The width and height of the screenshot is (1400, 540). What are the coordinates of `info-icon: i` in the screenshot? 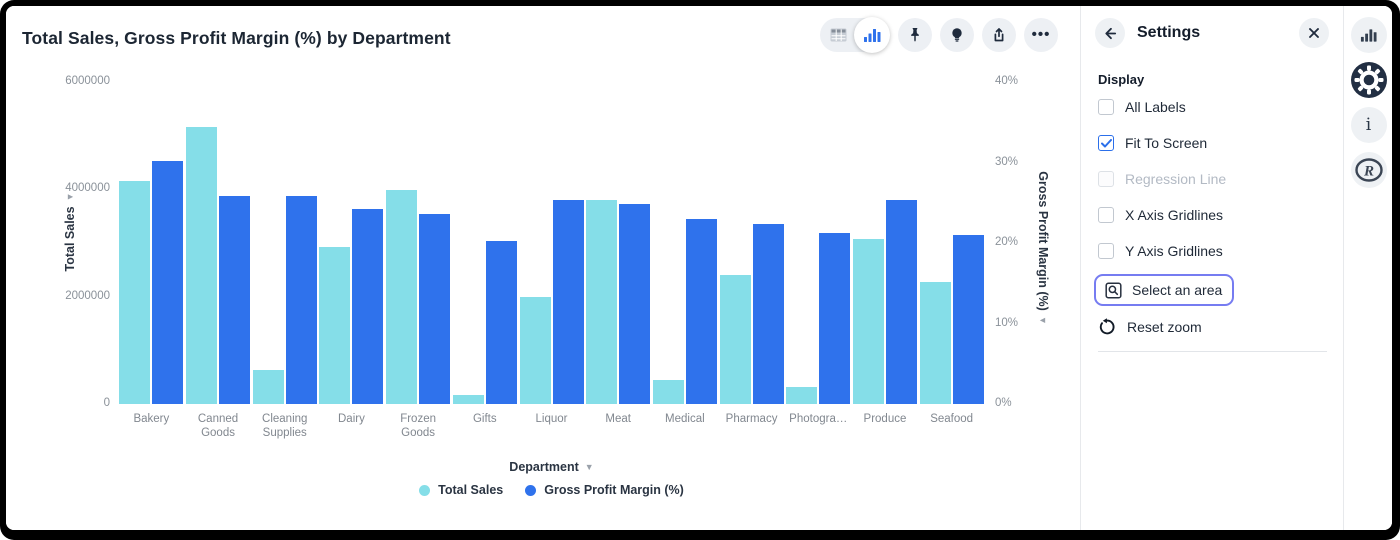 It's located at (1368, 125).